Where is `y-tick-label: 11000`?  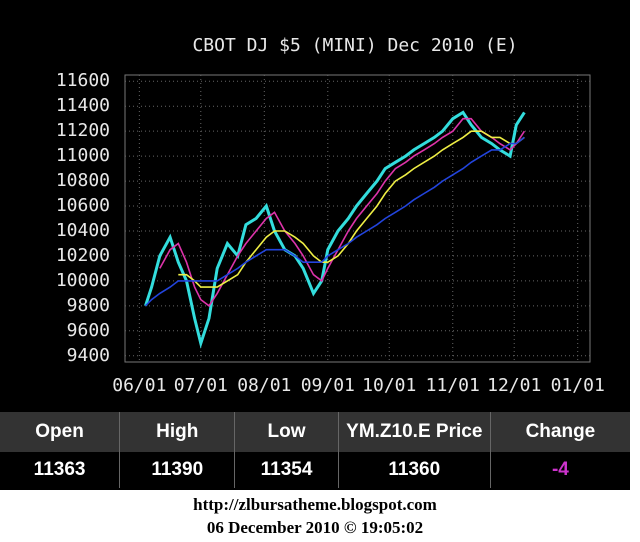
y-tick-label: 11000 is located at coordinates (83, 155).